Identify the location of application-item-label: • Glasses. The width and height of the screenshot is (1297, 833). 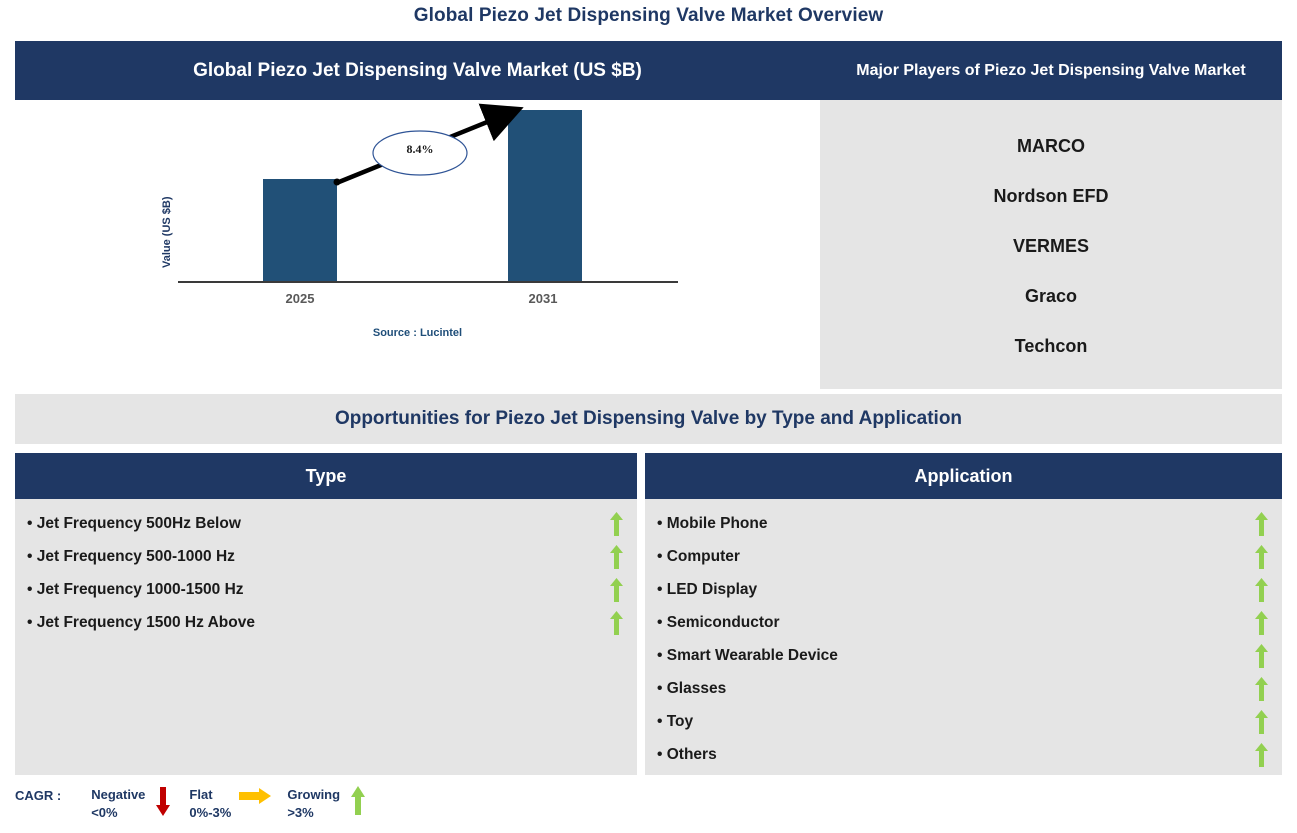
(692, 688).